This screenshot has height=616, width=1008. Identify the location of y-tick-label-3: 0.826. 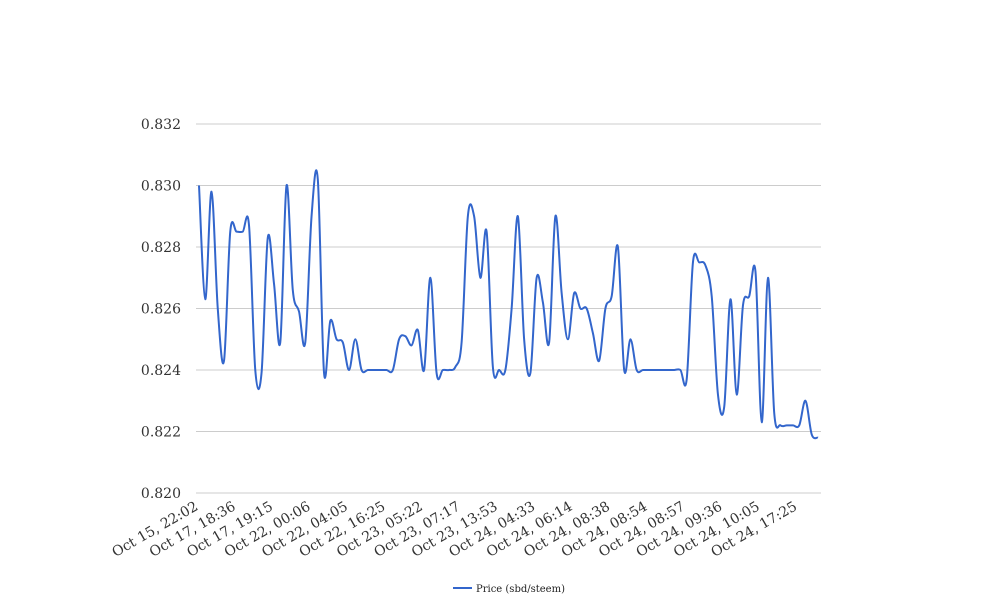
(161, 310).